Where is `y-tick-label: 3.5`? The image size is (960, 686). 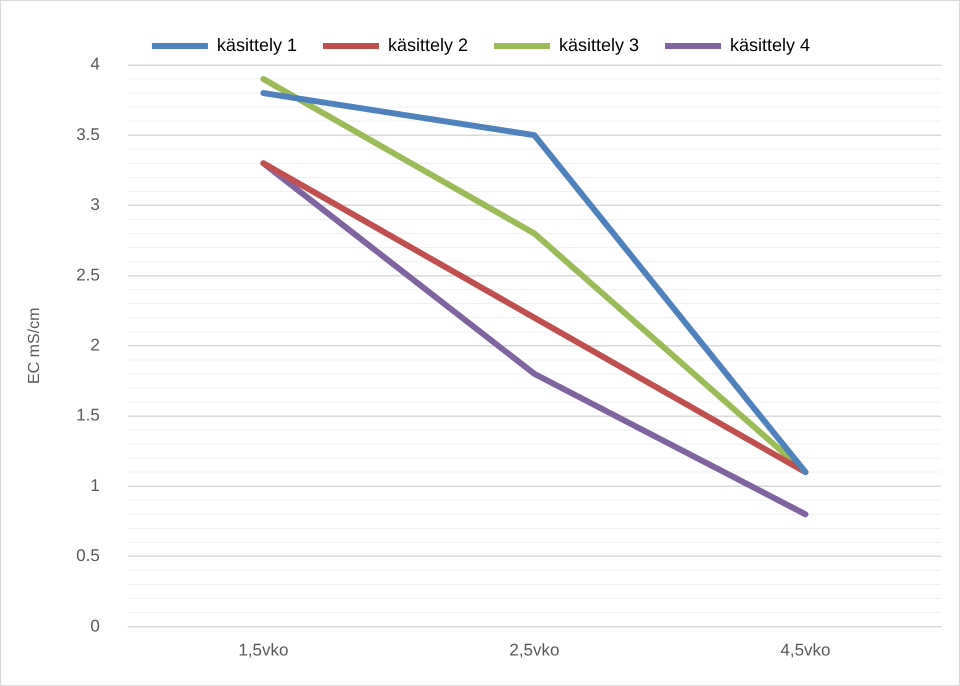
y-tick-label: 3.5 is located at coordinates (88, 134).